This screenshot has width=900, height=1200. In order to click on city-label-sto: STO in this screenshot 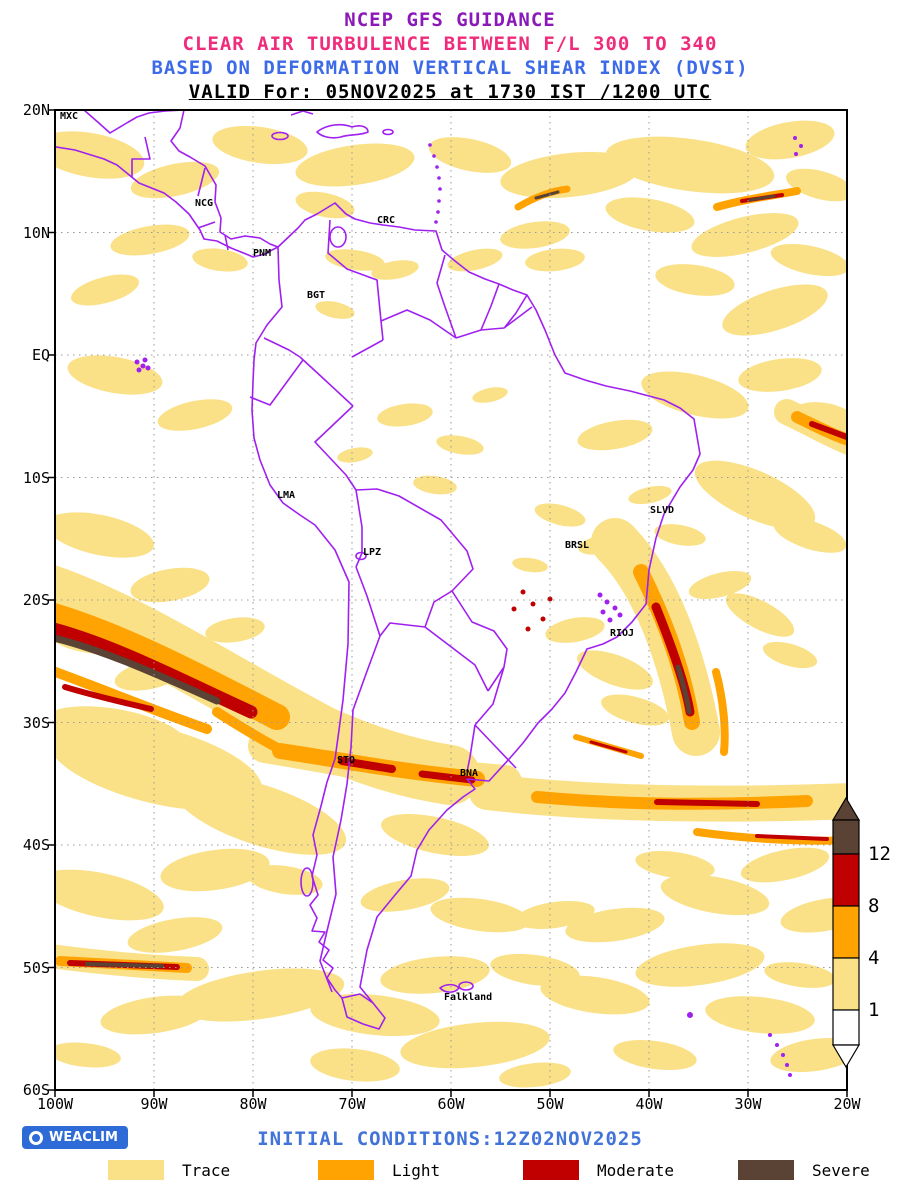, I will do `click(346, 760)`.